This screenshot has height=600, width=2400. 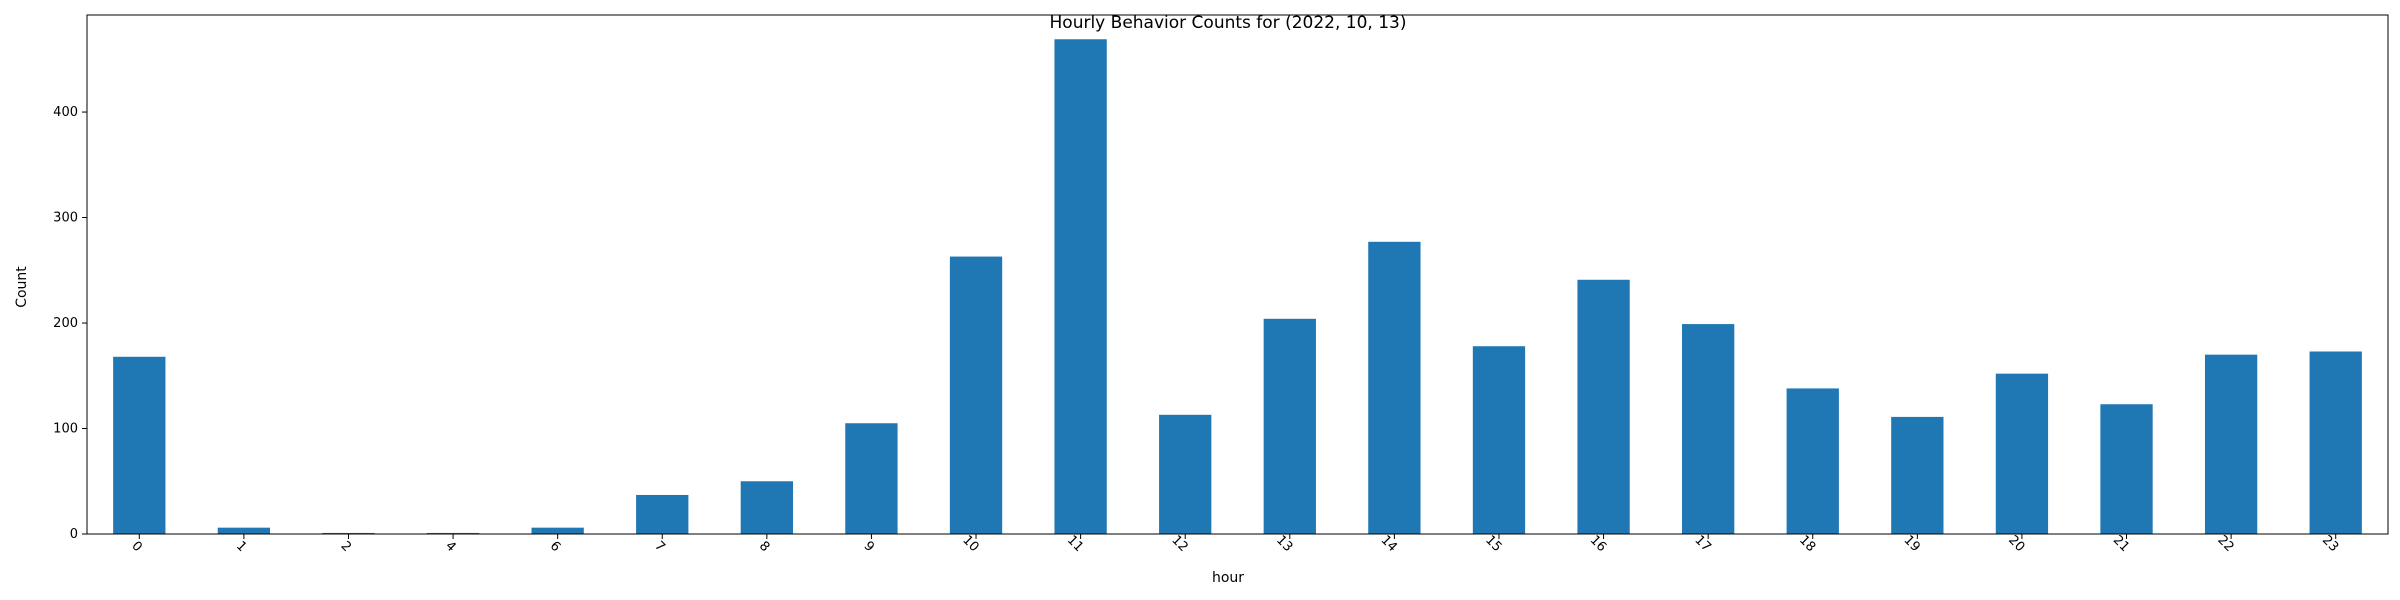 What do you see at coordinates (136, 547) in the screenshot?
I see `x-tick-label: 0` at bounding box center [136, 547].